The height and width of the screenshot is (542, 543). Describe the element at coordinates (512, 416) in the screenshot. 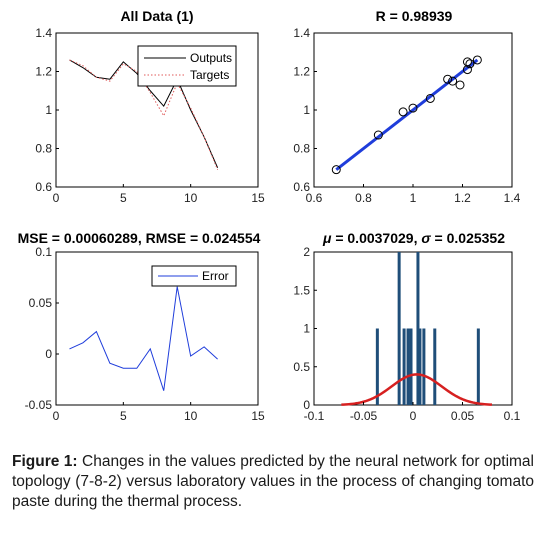

I see `x-tick-label: 0.1` at that location.